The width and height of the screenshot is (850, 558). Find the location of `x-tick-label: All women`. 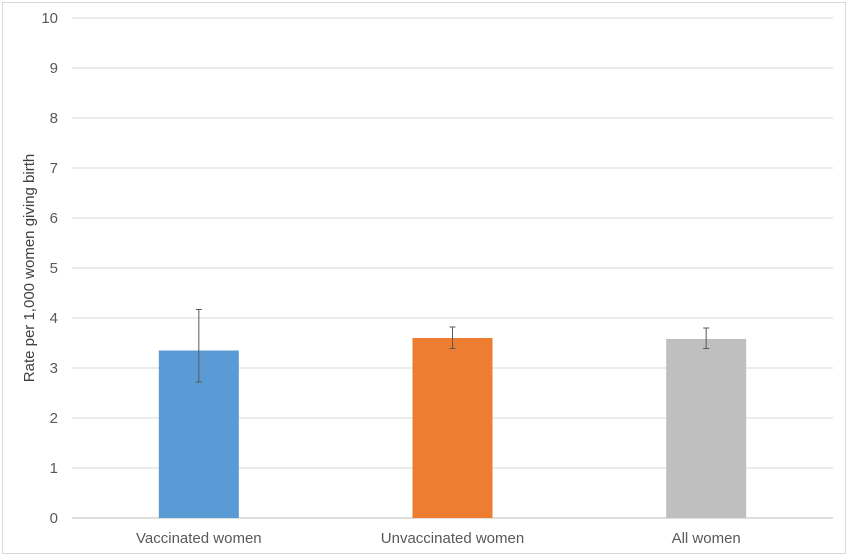

x-tick-label: All women is located at coordinates (706, 538).